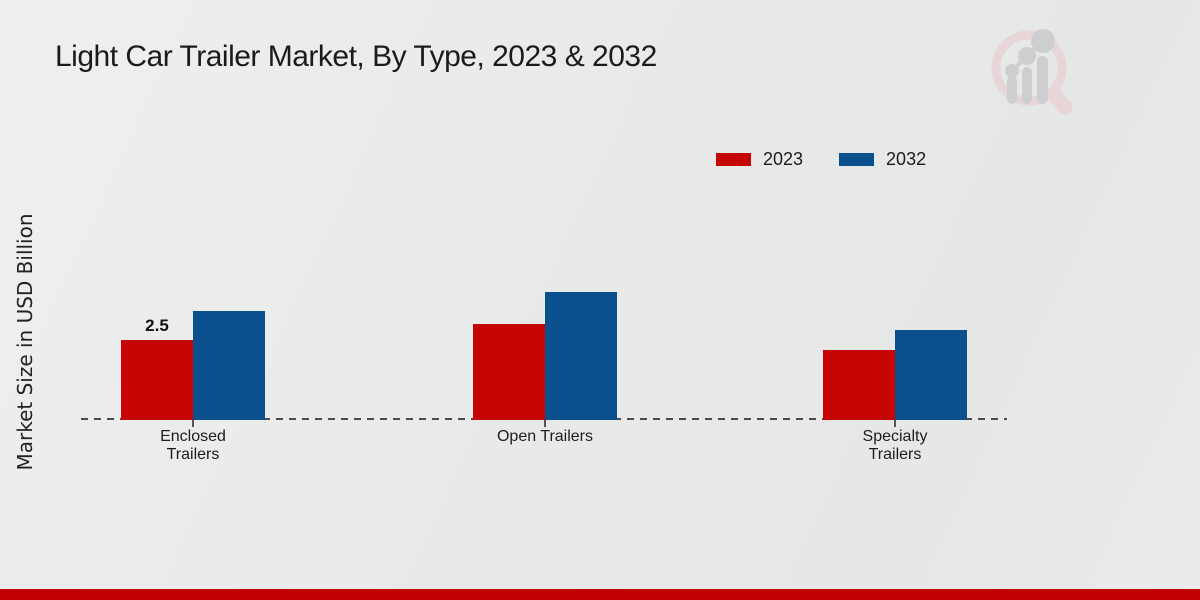 This screenshot has width=1200, height=600. What do you see at coordinates (509, 372) in the screenshot?
I see `bar-2023-open-trailers` at bounding box center [509, 372].